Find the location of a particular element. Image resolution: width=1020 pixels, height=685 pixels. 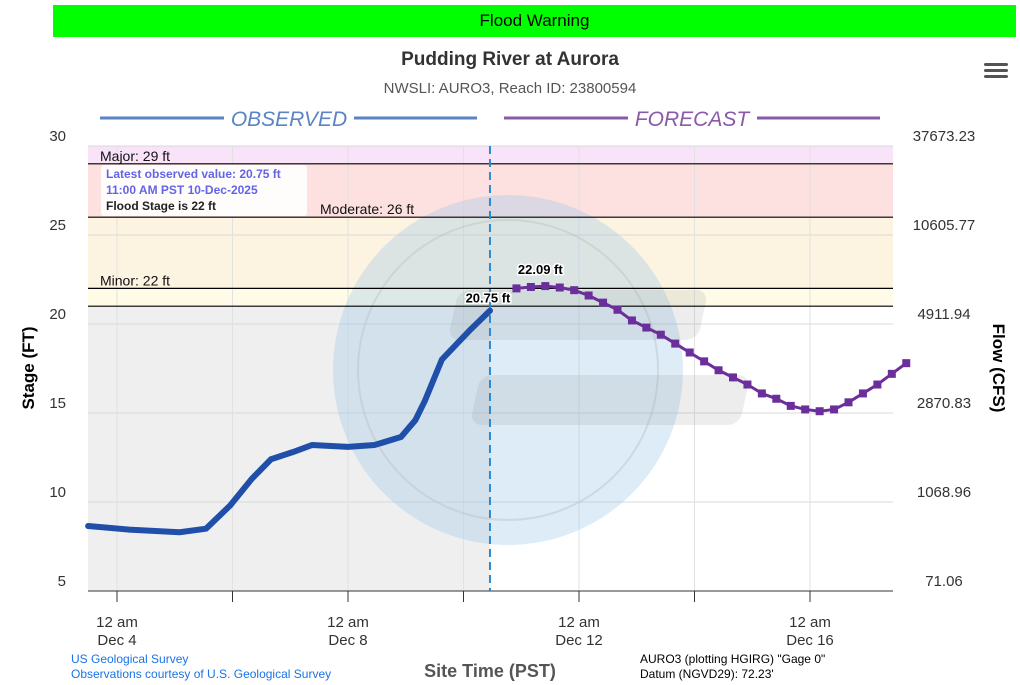

forecast-peak-label: 22.09 ft is located at coordinates (540, 269).